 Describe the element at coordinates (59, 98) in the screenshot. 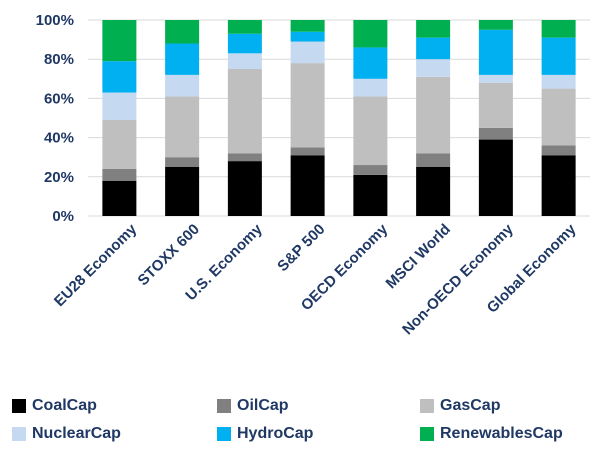

I see `y-tick-label: 60%` at that location.